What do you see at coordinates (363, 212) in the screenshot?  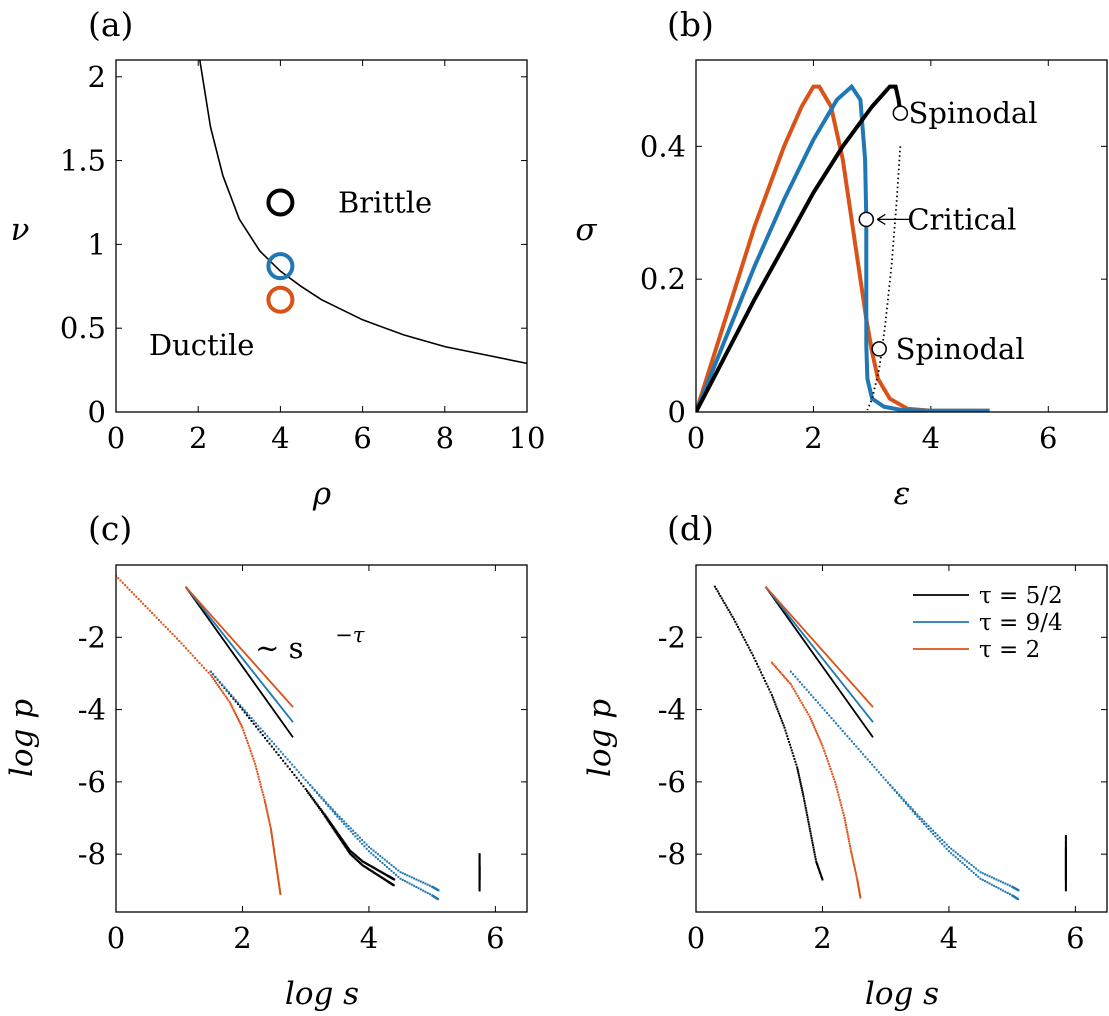 I see `plot-area` at bounding box center [363, 212].